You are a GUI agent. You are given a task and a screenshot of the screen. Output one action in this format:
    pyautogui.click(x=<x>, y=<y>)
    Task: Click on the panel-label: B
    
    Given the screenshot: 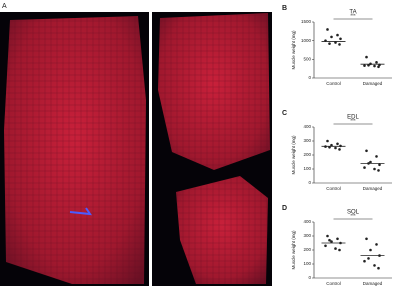 What is the action you would take?
    pyautogui.click(x=284, y=8)
    